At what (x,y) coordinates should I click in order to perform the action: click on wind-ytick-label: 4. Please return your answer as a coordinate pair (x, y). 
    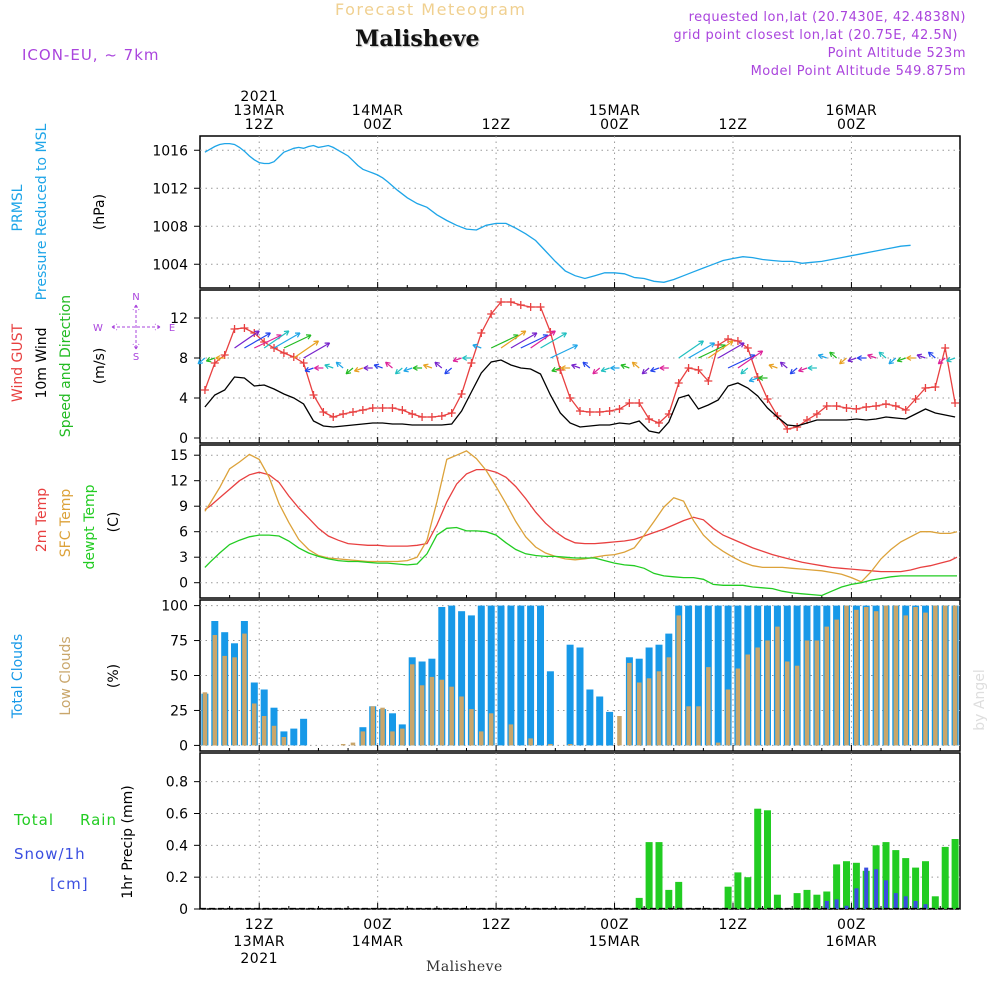
    Looking at the image, I should click on (183, 399).